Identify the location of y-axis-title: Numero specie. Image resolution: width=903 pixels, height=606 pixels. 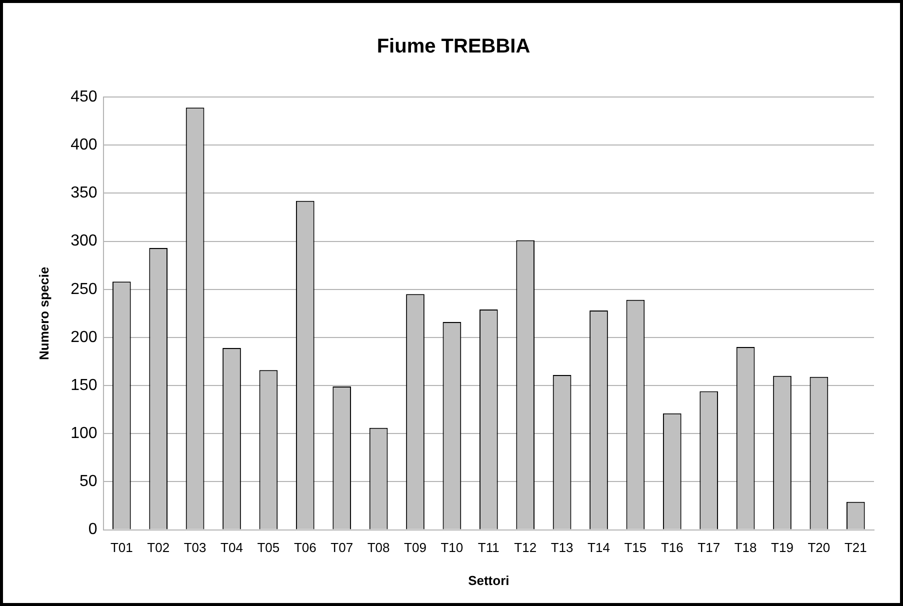
(44, 313).